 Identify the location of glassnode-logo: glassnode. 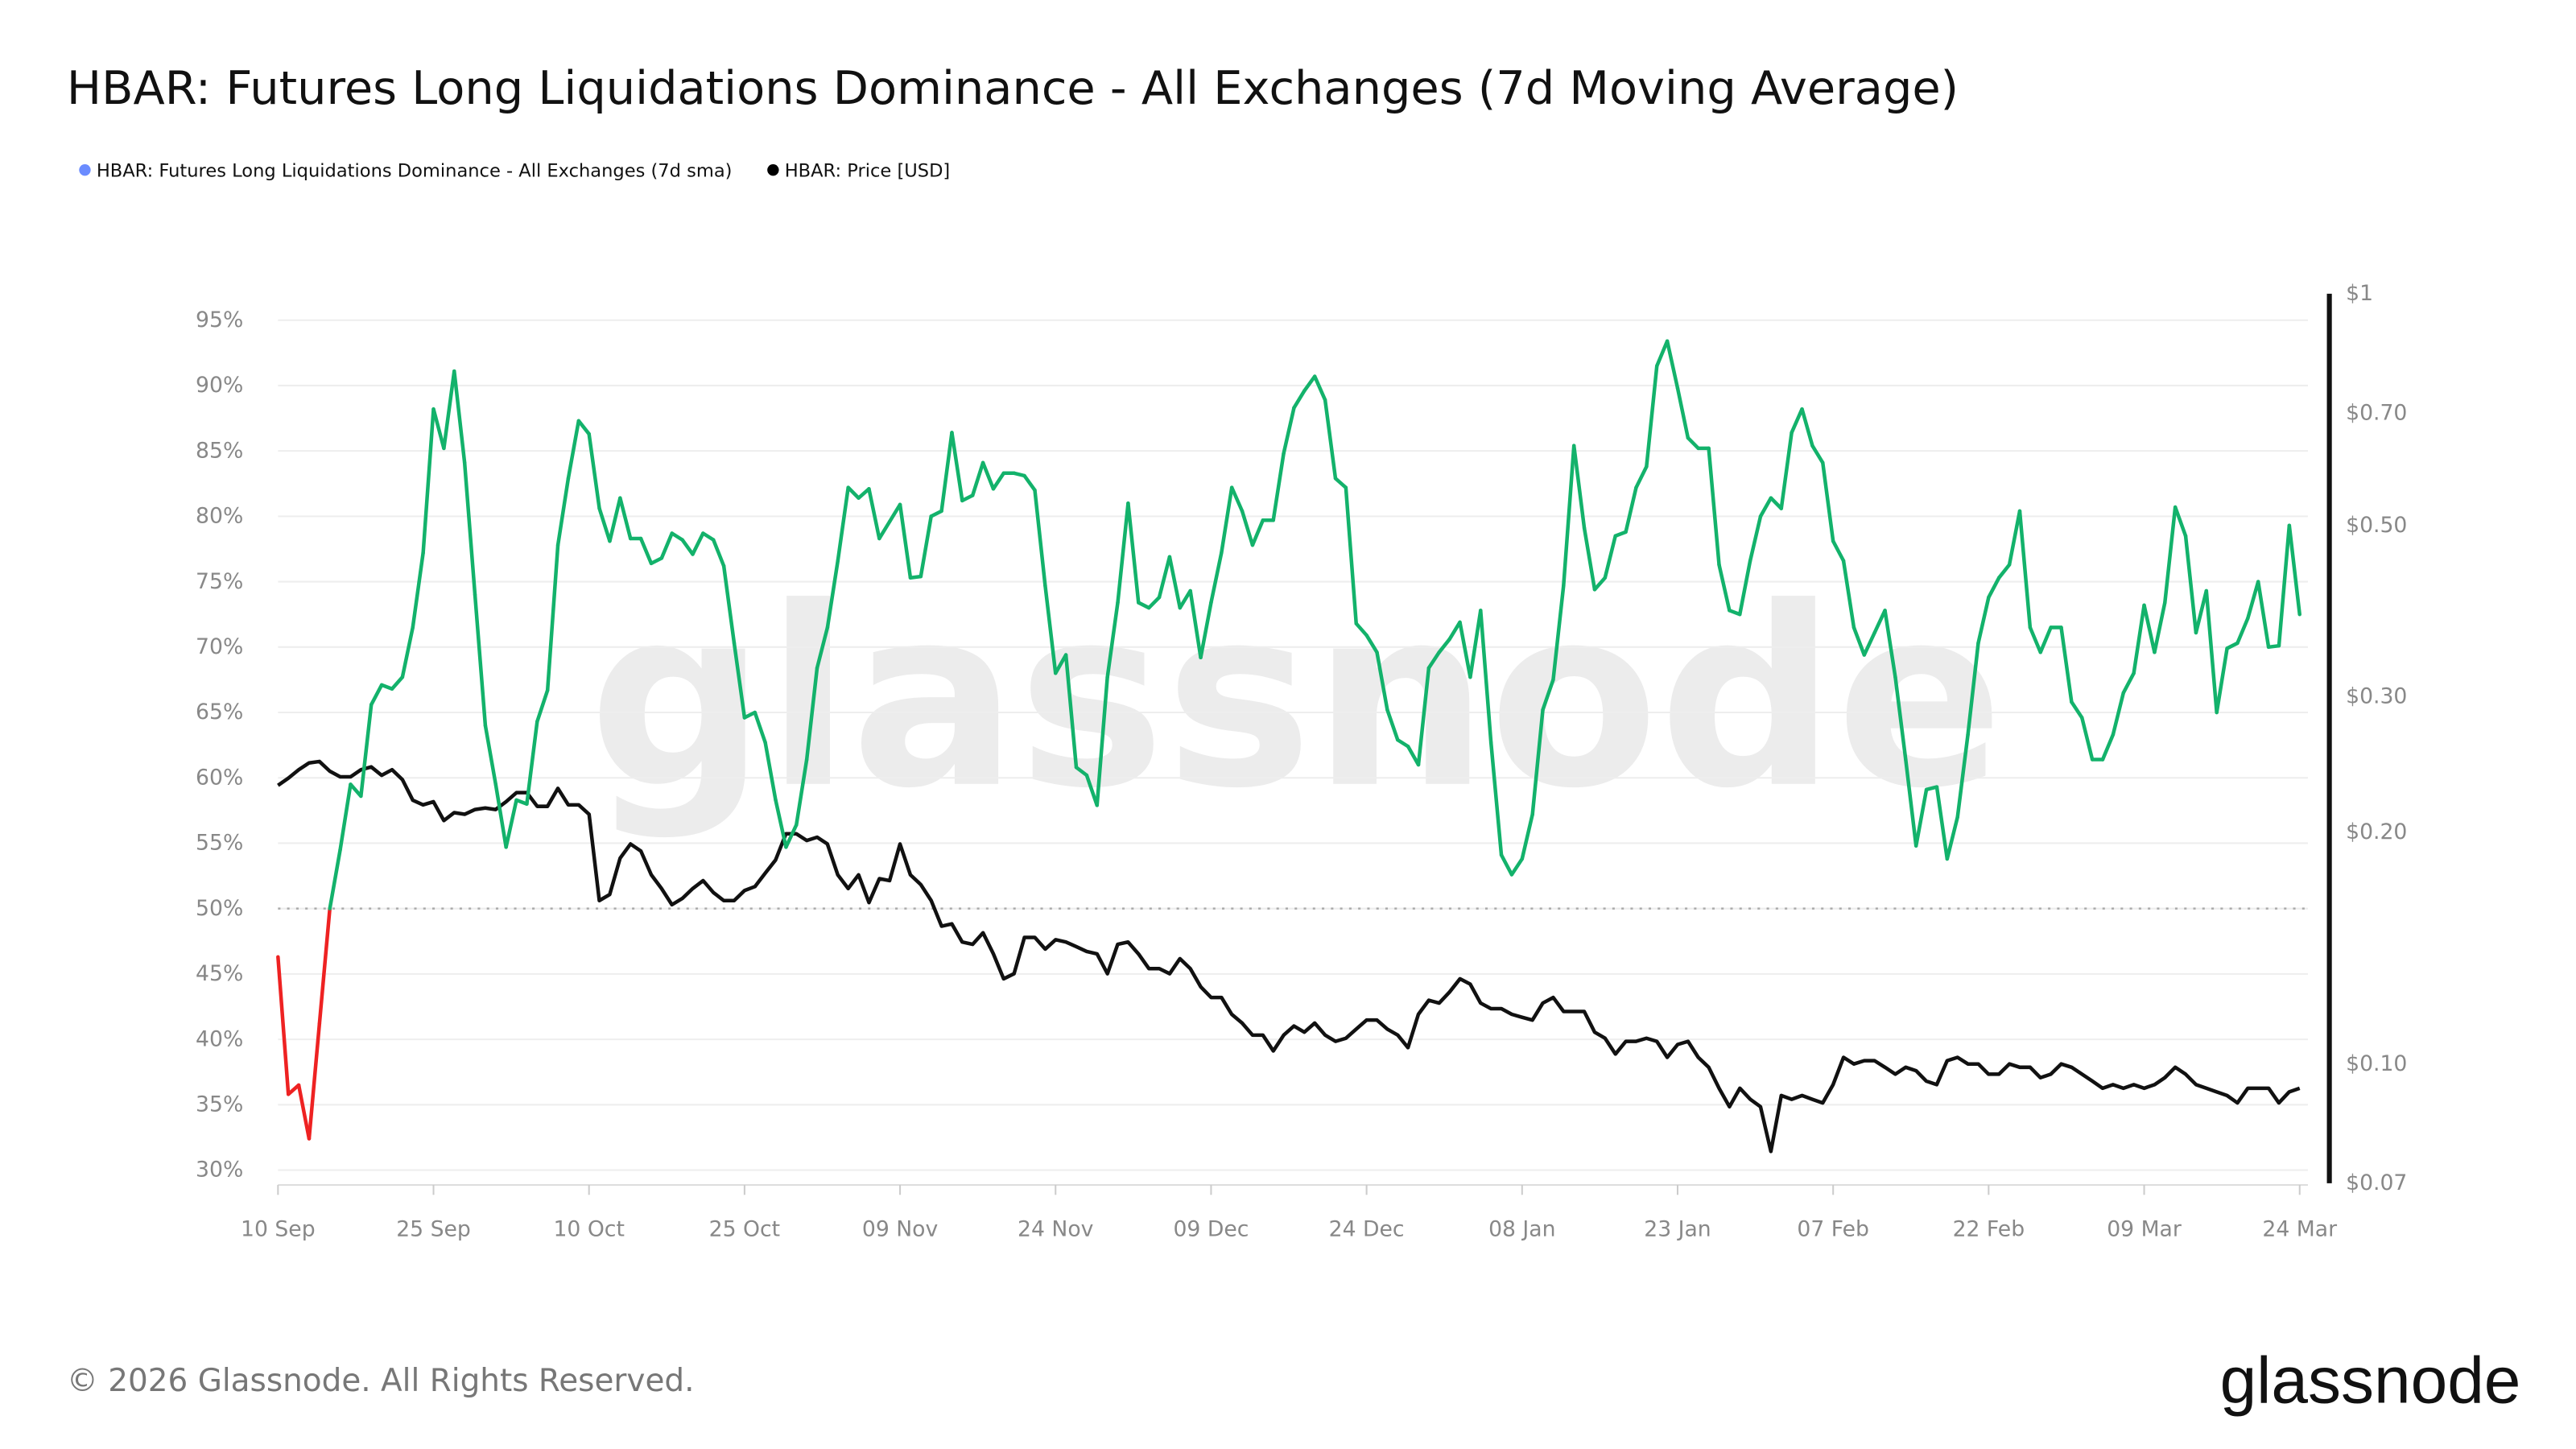
(2370, 1381).